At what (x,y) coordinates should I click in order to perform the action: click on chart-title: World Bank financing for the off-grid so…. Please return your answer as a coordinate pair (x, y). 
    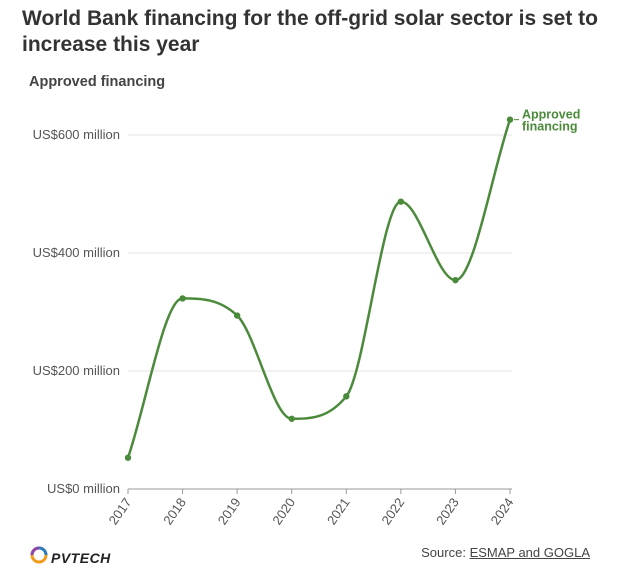
    Looking at the image, I should click on (310, 31).